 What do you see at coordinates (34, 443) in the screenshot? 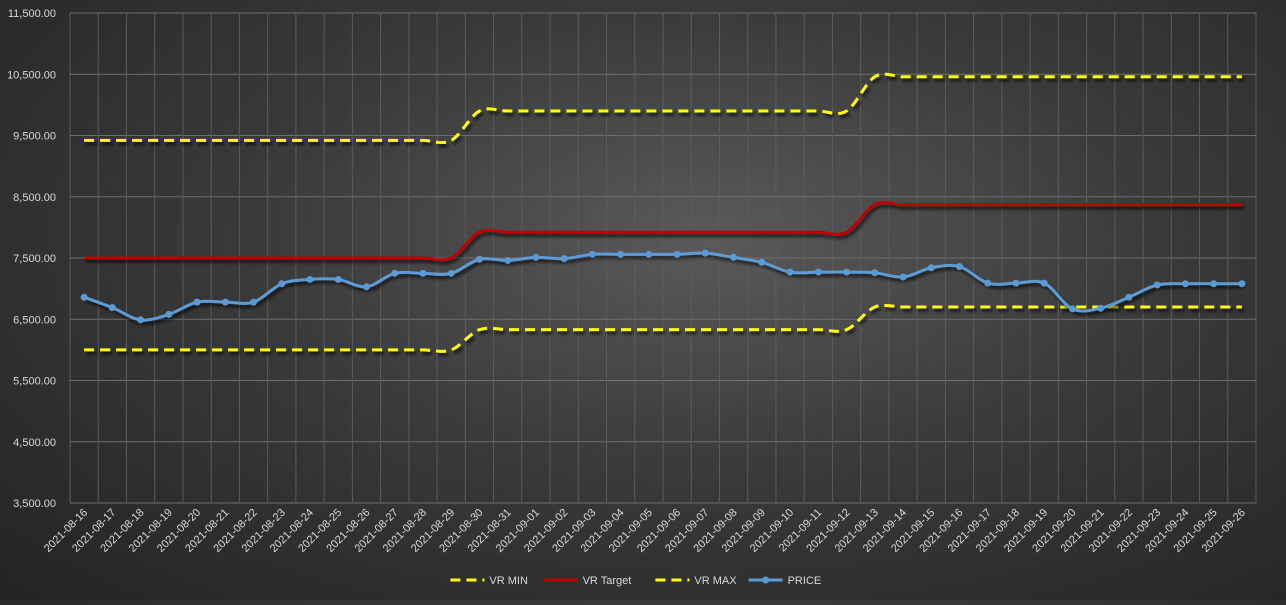
I see `y-tick-label: 4,500.00` at bounding box center [34, 443].